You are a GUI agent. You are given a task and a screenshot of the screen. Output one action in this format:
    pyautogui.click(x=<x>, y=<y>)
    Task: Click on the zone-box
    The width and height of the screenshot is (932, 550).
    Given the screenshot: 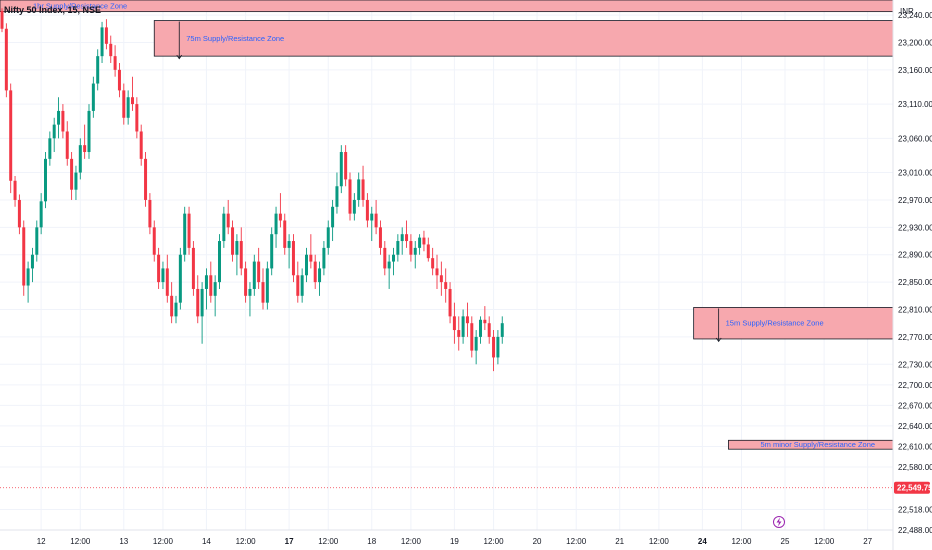 What is the action you would take?
    pyautogui.click(x=793, y=323)
    